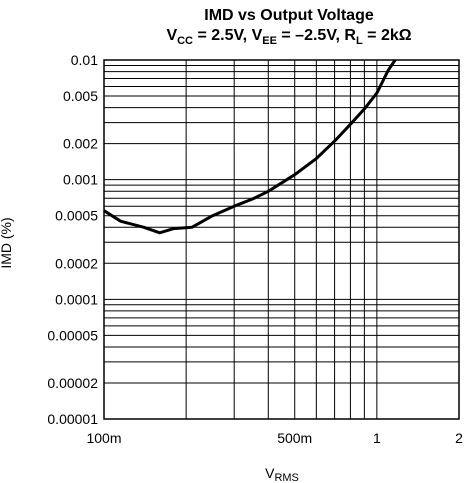 The height and width of the screenshot is (483, 467). I want to click on y-tick-label: 0.00002, so click(72, 383).